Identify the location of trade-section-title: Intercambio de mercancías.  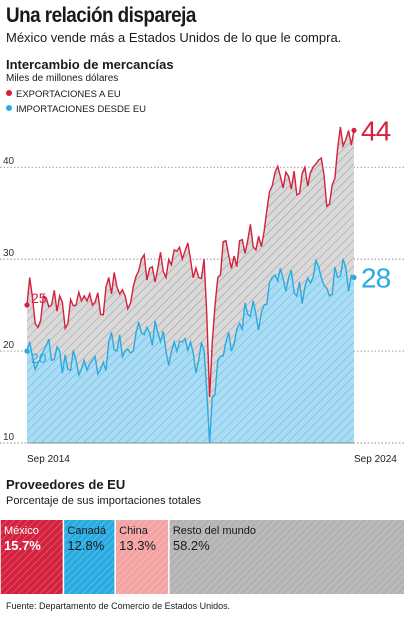
(90, 64).